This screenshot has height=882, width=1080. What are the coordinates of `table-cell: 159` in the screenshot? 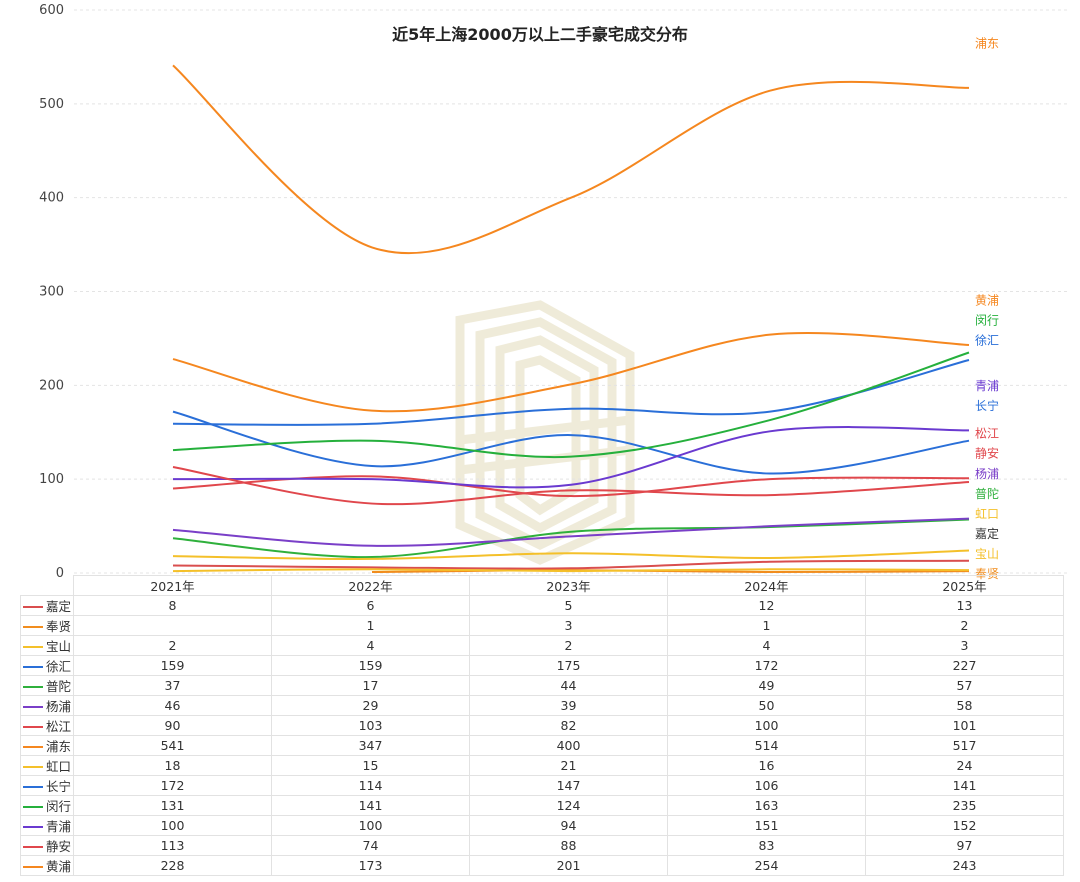 It's located at (370, 665).